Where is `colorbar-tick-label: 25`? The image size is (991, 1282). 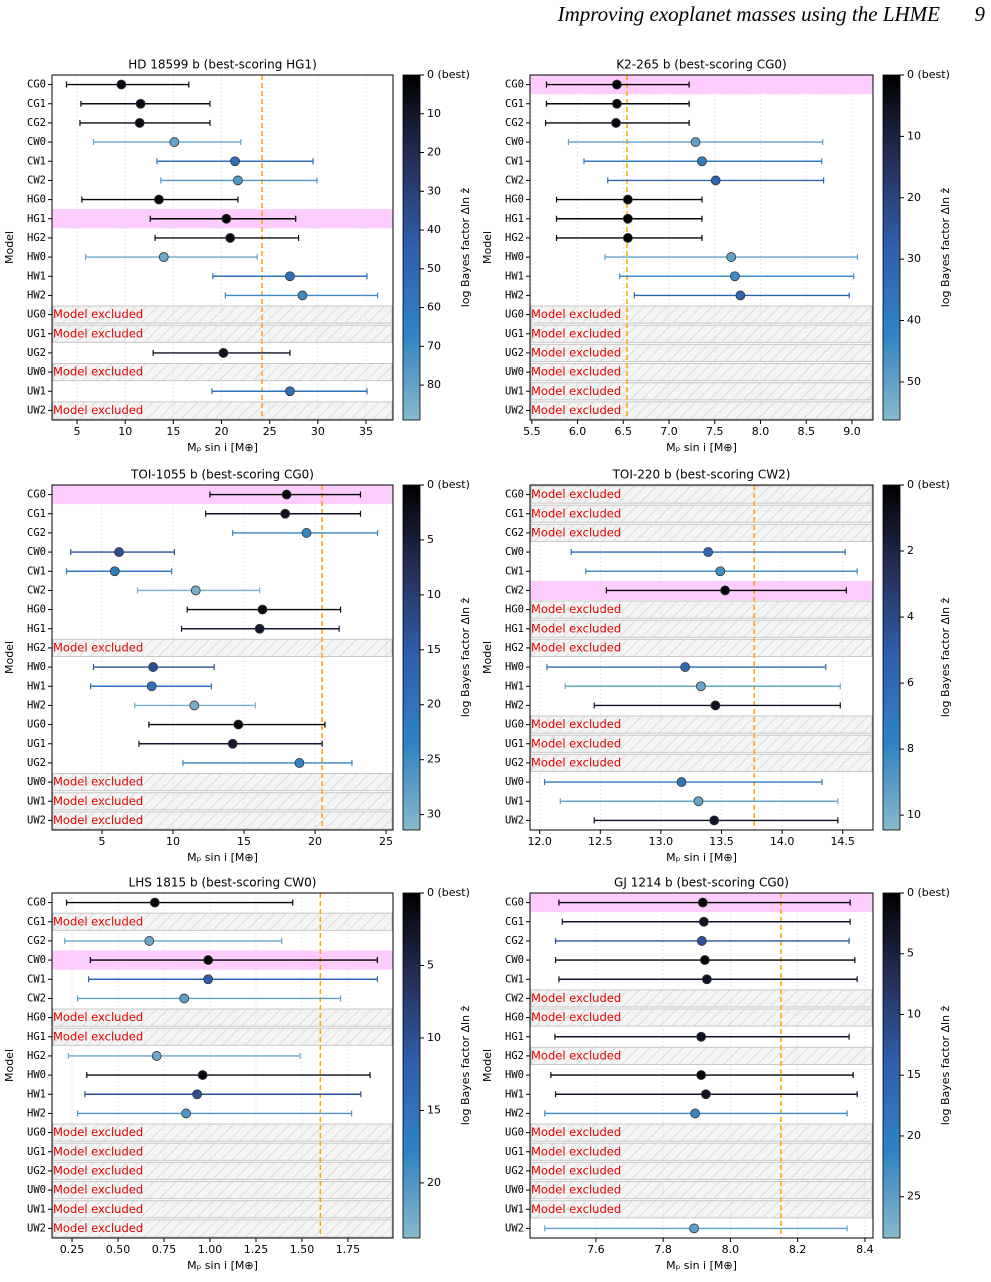 colorbar-tick-label: 25 is located at coordinates (434, 759).